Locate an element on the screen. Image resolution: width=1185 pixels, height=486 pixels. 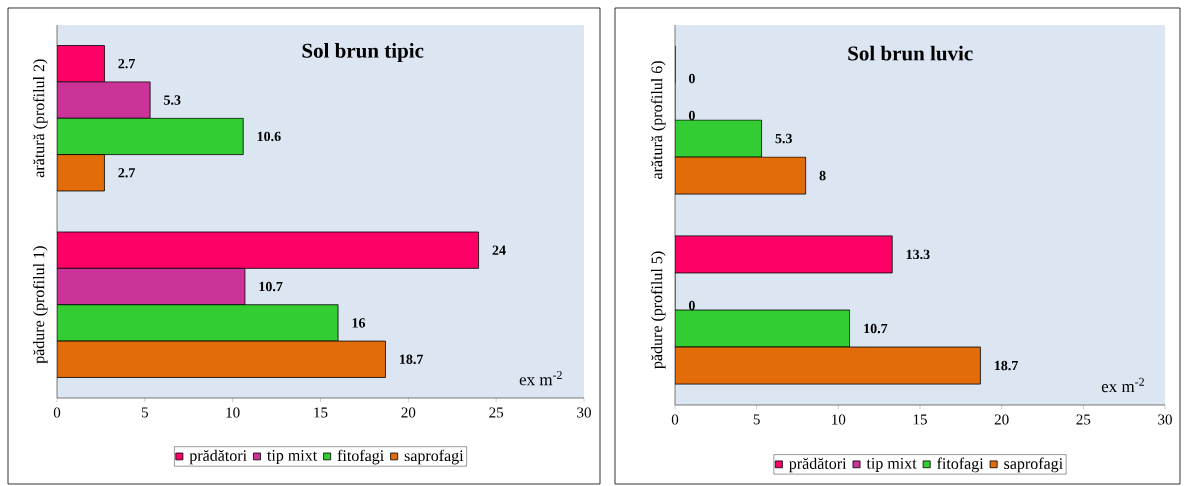
data-label: 16 is located at coordinates (359, 323).